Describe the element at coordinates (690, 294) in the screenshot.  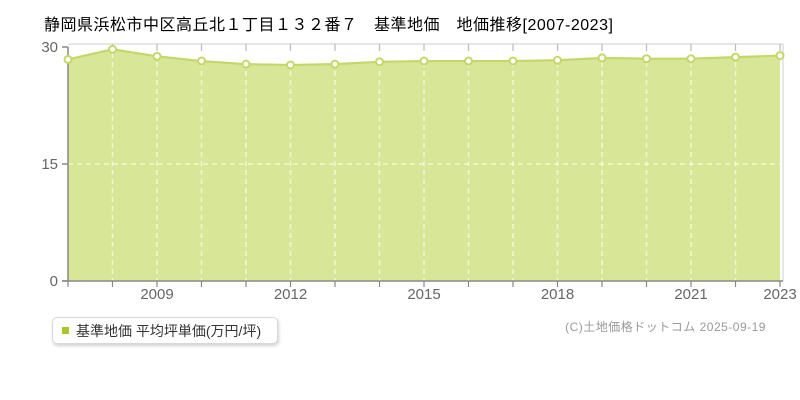
I see `x-axis-label-2021: 2021` at that location.